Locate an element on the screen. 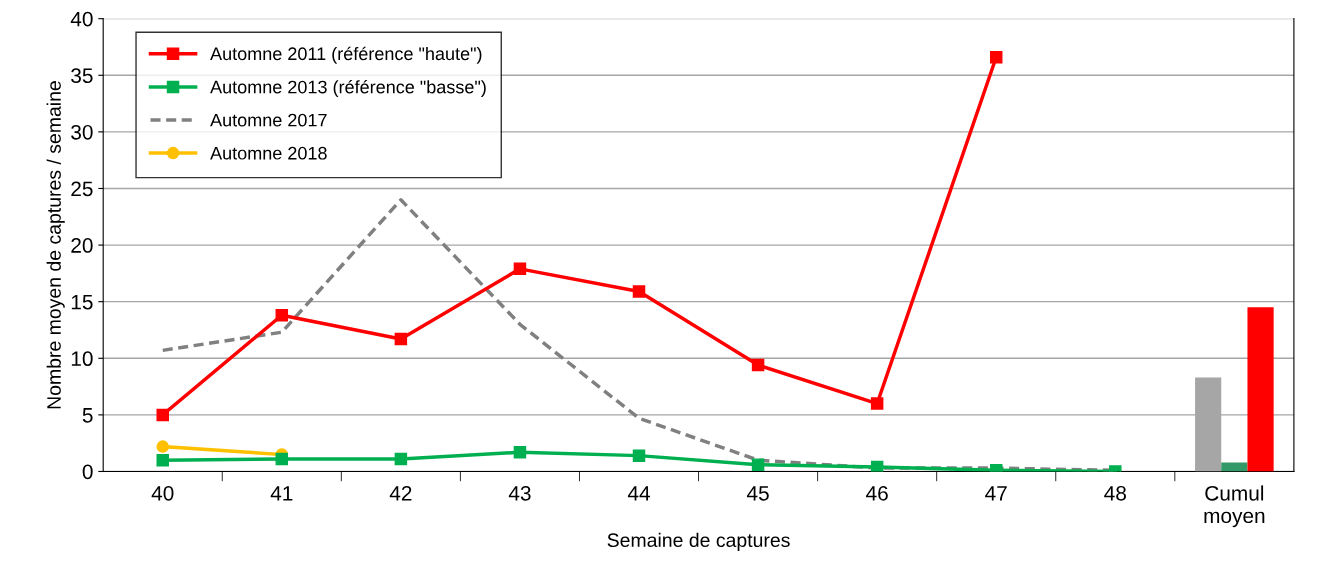 This screenshot has height=566, width=1323. legend-label: Automne 2013 (référence "basse") is located at coordinates (348, 88).